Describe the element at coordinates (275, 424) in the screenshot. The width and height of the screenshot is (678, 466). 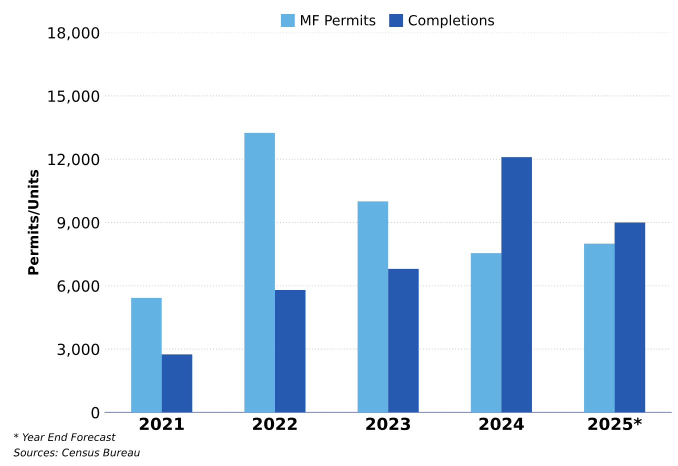
I see `x-tick-label: 2022` at that location.